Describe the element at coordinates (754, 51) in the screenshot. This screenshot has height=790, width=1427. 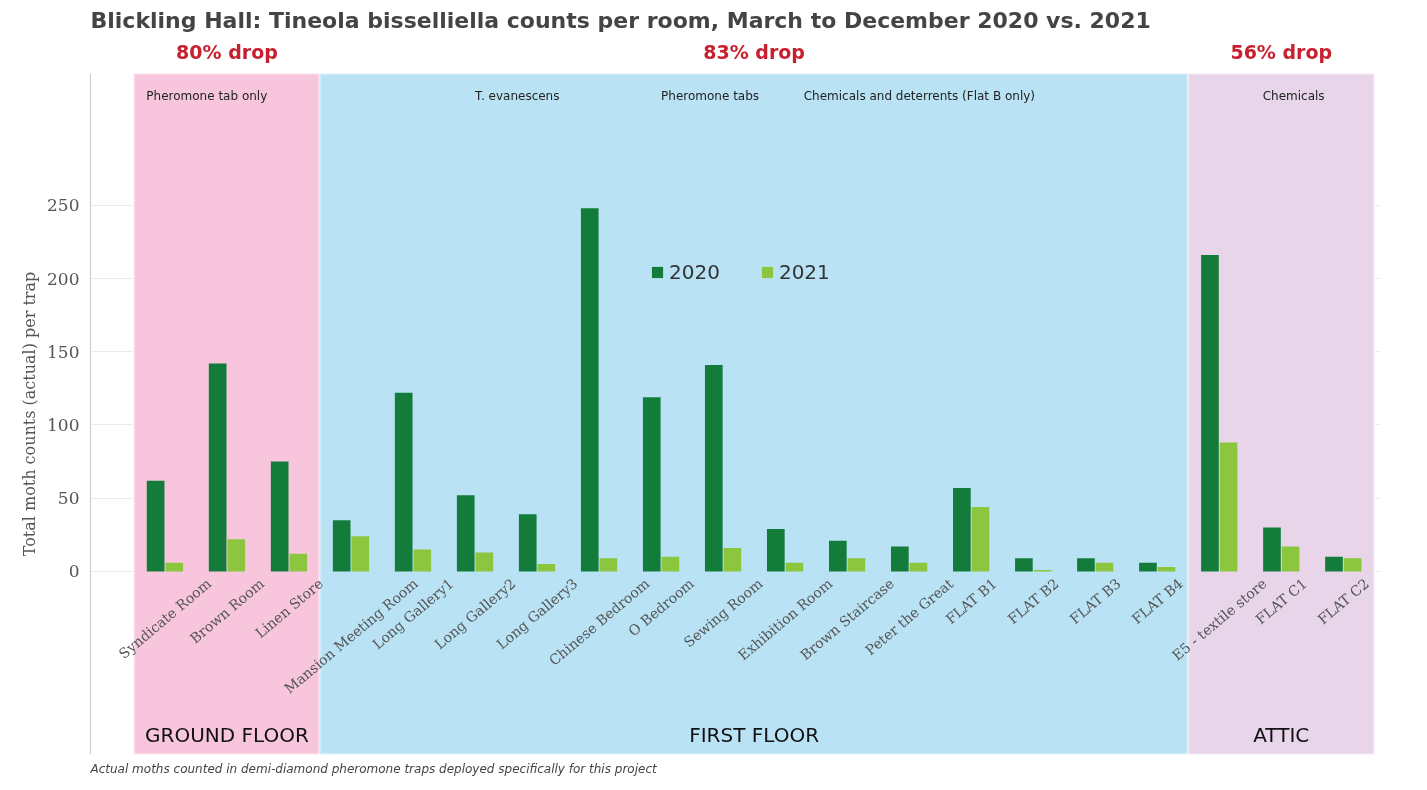
I see `text: 83% drop` at that location.